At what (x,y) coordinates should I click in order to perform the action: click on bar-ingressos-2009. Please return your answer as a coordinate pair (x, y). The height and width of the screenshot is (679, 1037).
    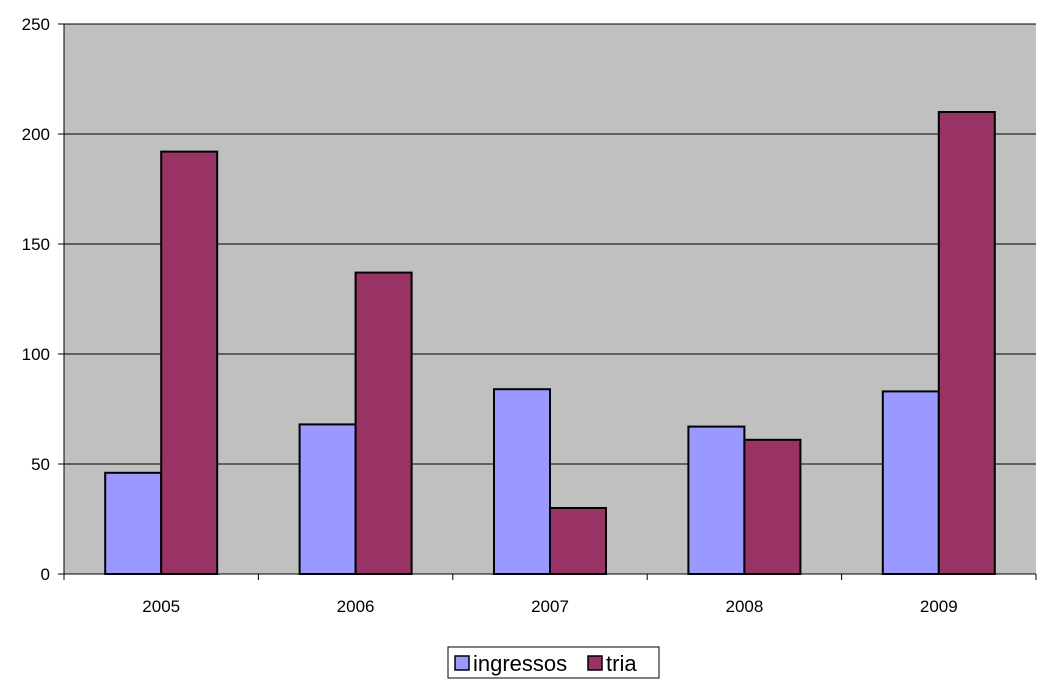
    Looking at the image, I should click on (911, 482).